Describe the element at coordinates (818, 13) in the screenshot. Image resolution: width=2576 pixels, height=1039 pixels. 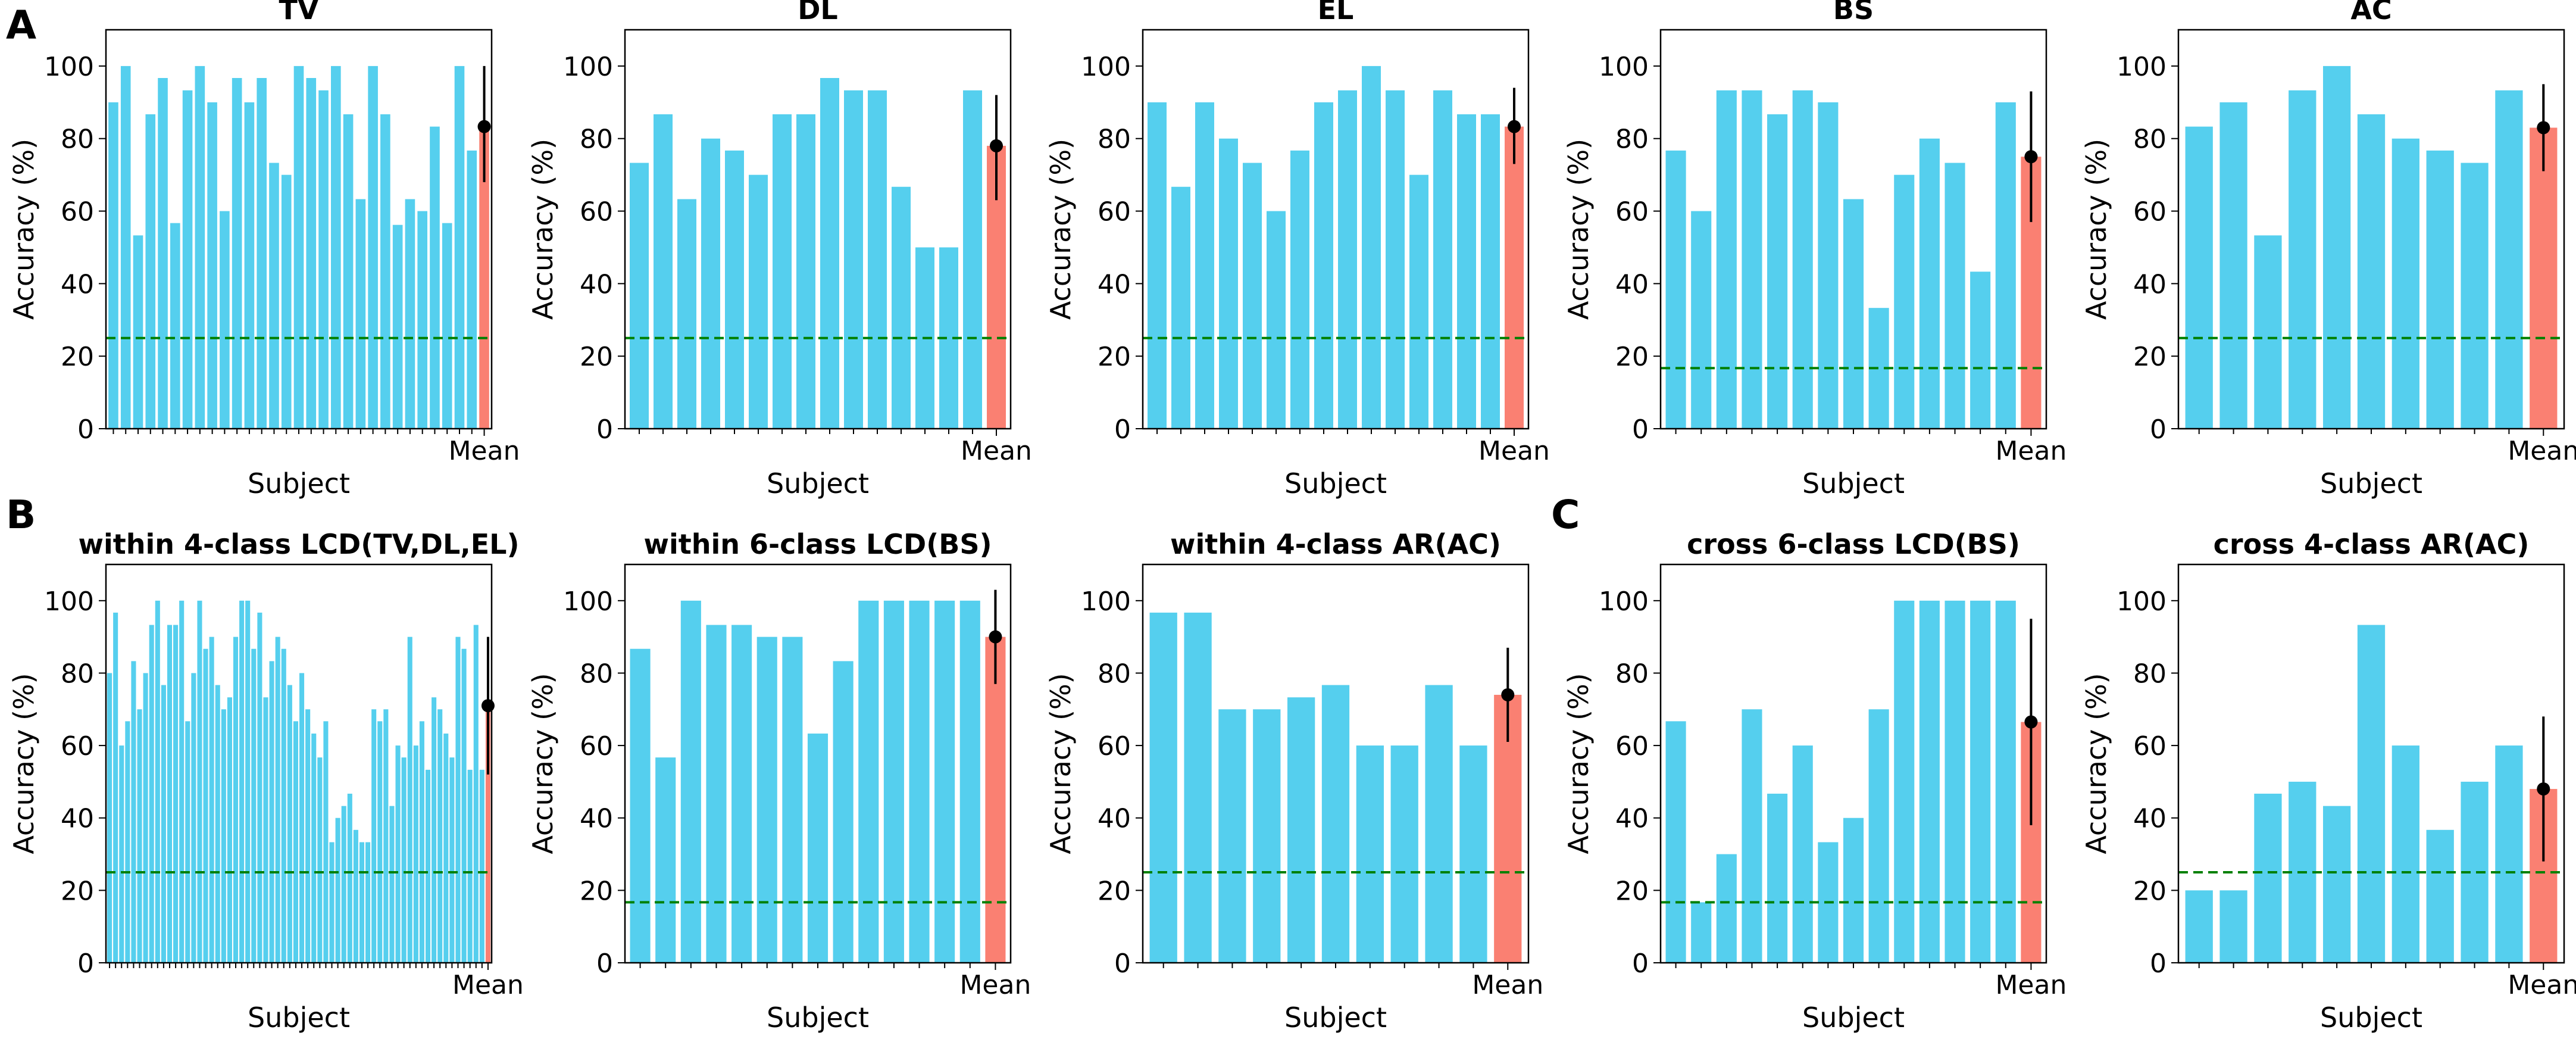
I see `chart-title: DL` at that location.